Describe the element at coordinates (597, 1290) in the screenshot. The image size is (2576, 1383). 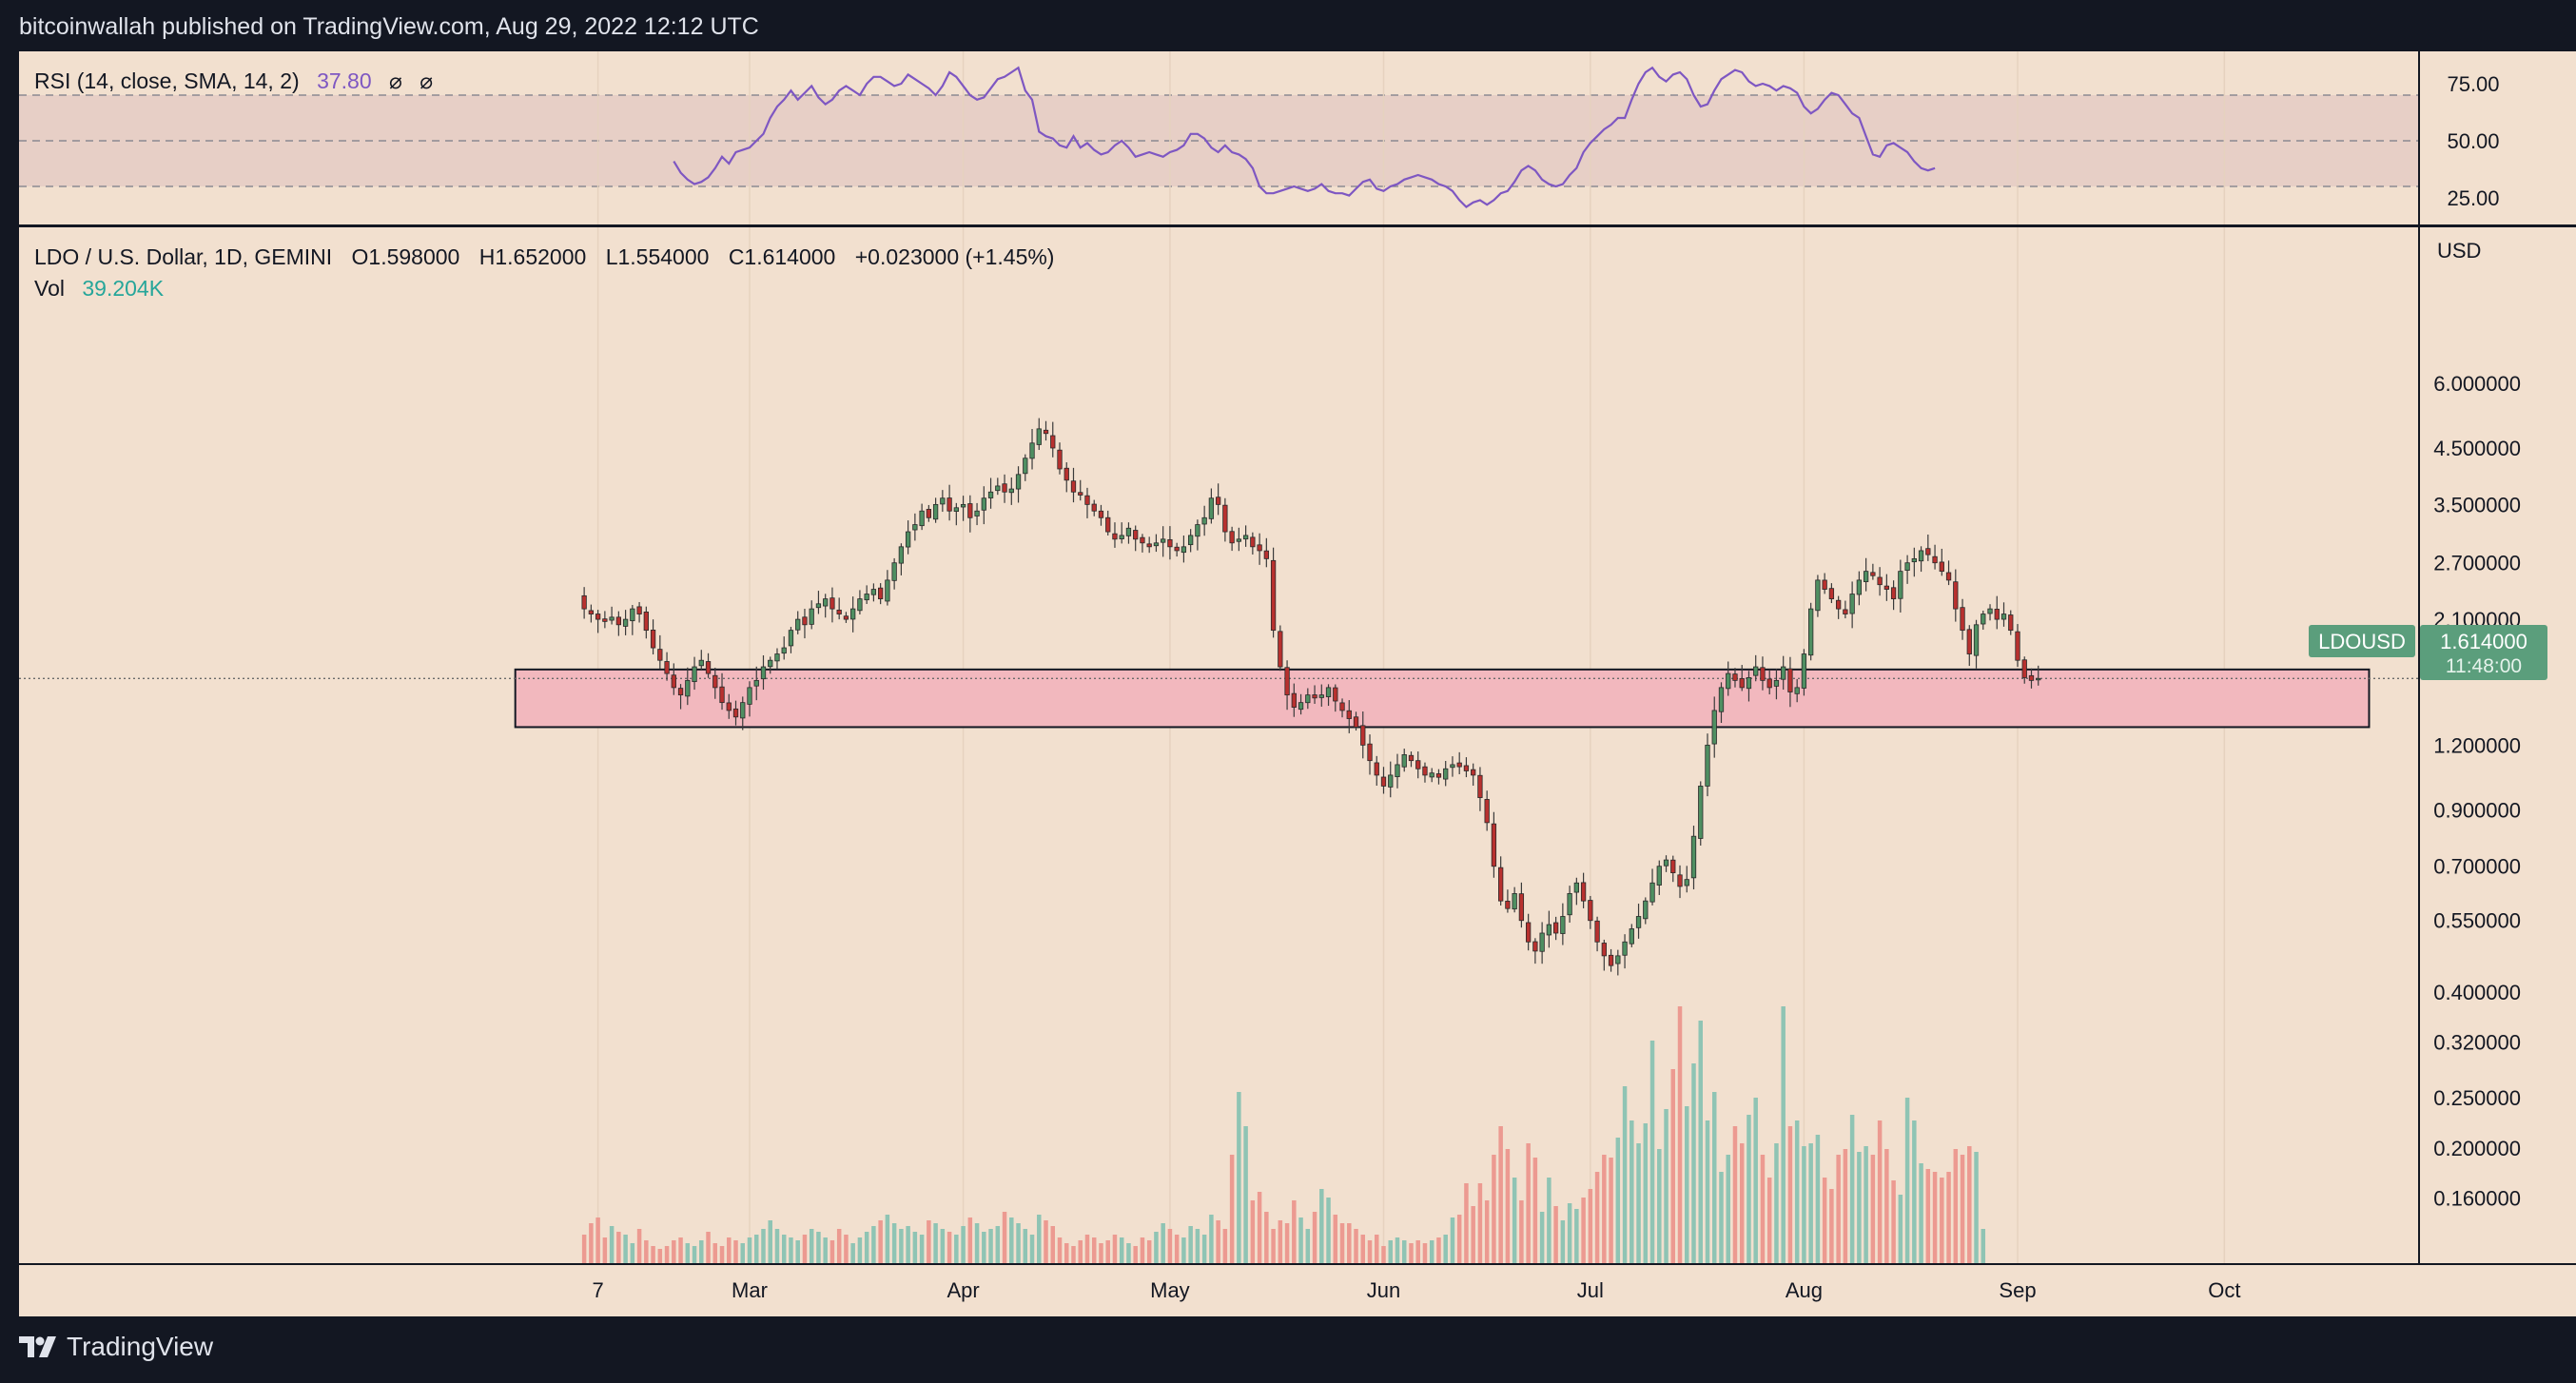
I see `time-label: 7` at that location.